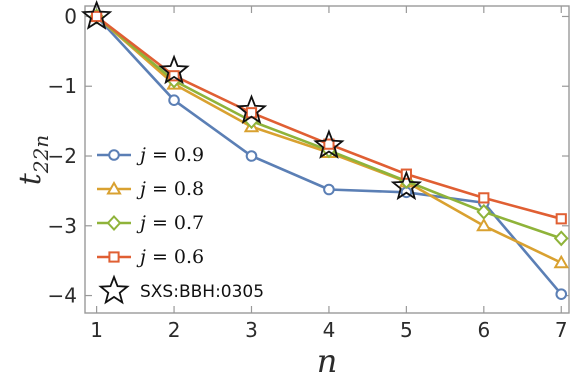 This screenshot has height=376, width=573. Describe the element at coordinates (62, 156) in the screenshot. I see `y-tick-label: −2` at that location.